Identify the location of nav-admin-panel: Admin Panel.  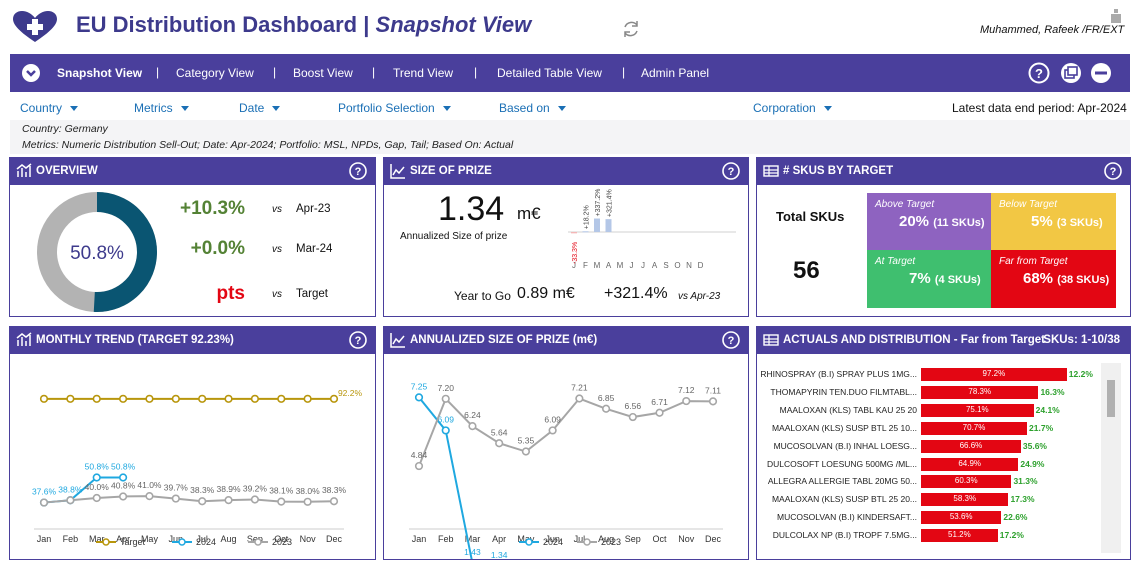
(675, 73).